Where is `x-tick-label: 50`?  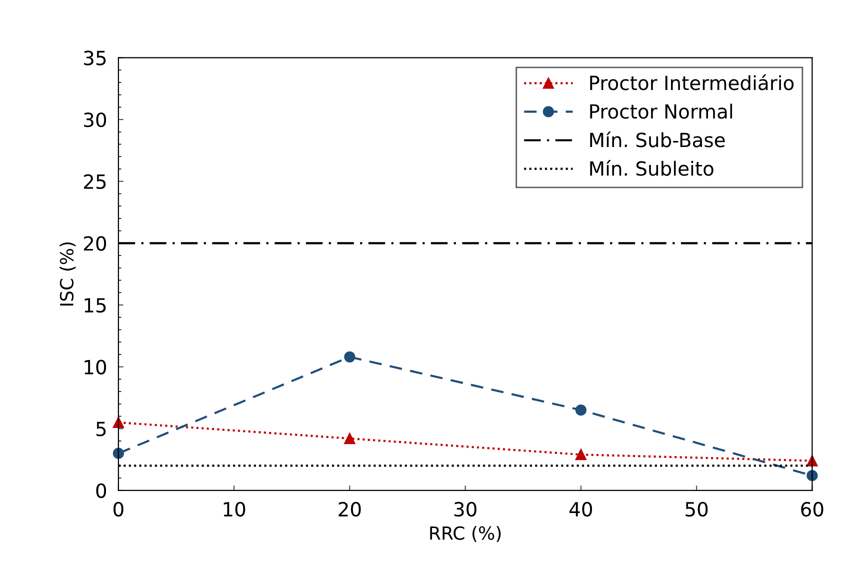 x-tick-label: 50 is located at coordinates (697, 509).